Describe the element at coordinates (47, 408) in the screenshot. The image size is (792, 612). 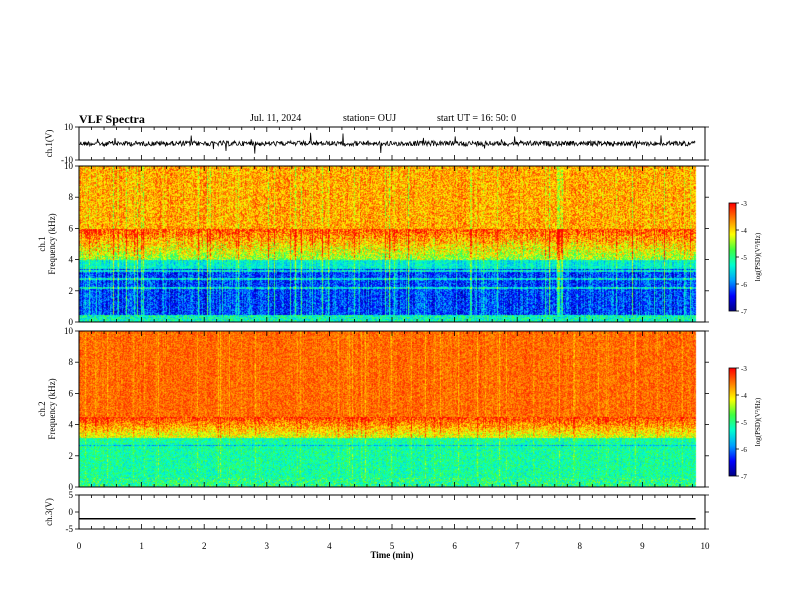
I see `y-axis-label: ch.2Frequency (kHz)` at that location.